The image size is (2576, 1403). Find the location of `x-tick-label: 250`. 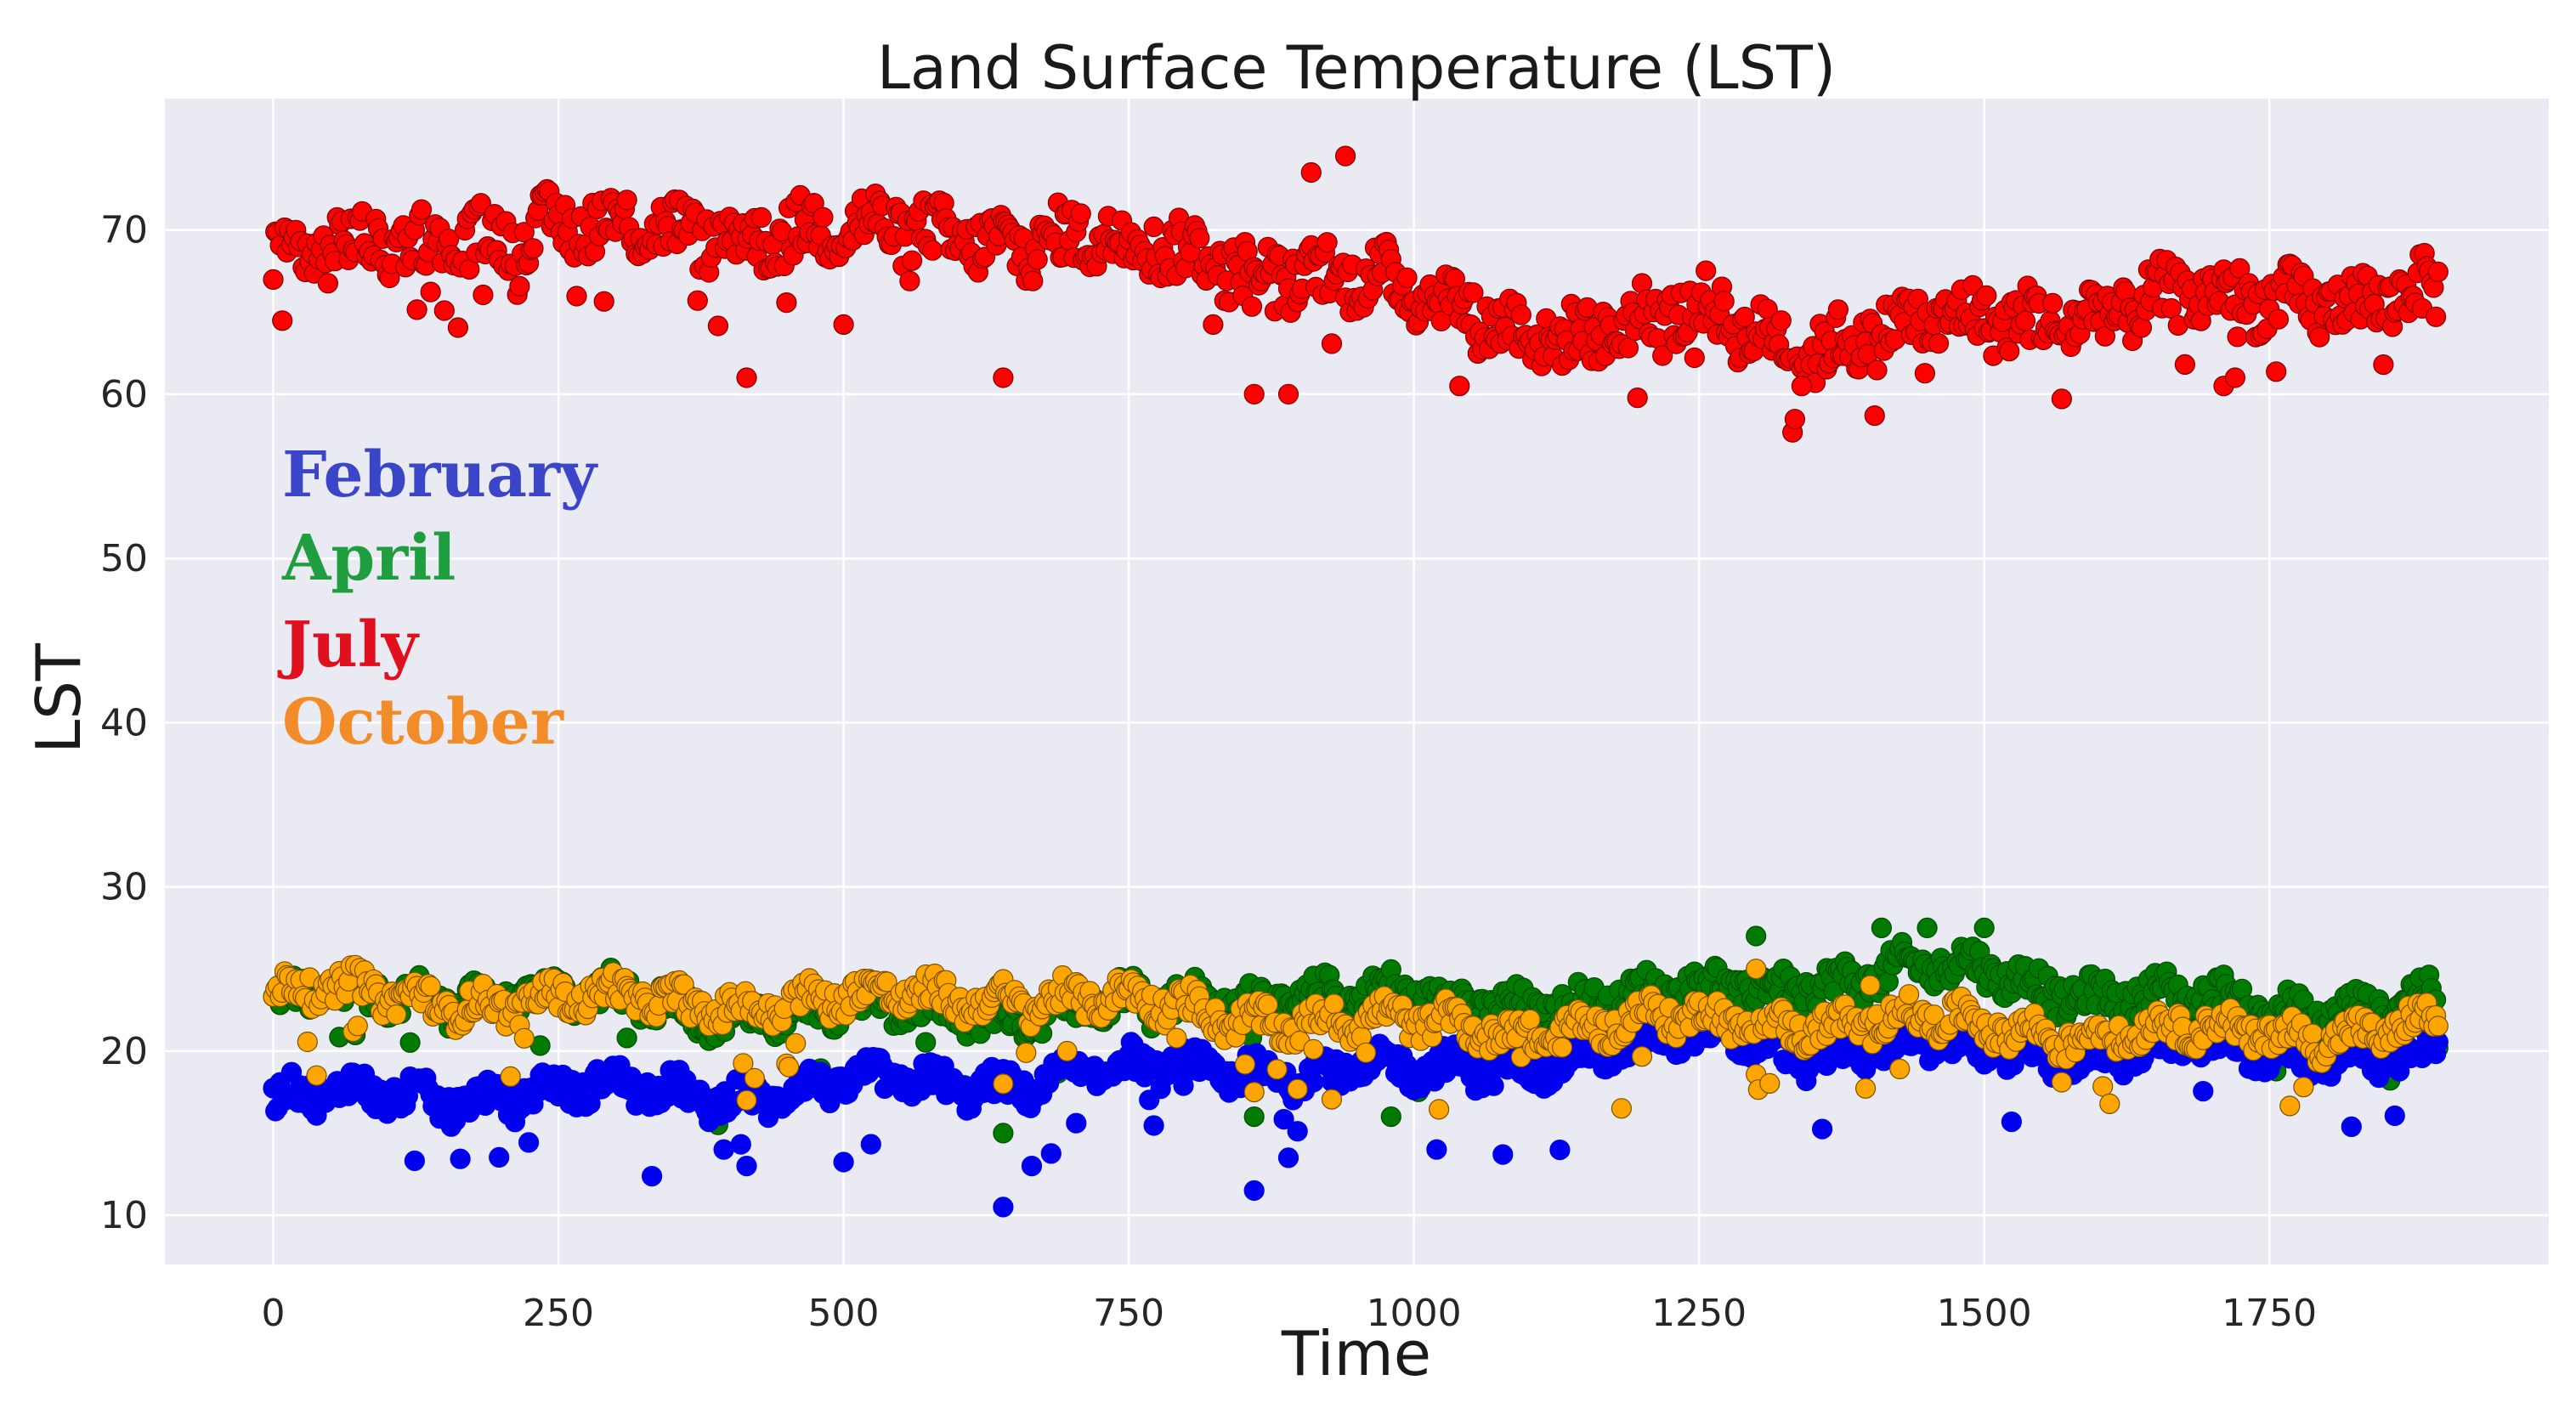

x-tick-label: 250 is located at coordinates (558, 1313).